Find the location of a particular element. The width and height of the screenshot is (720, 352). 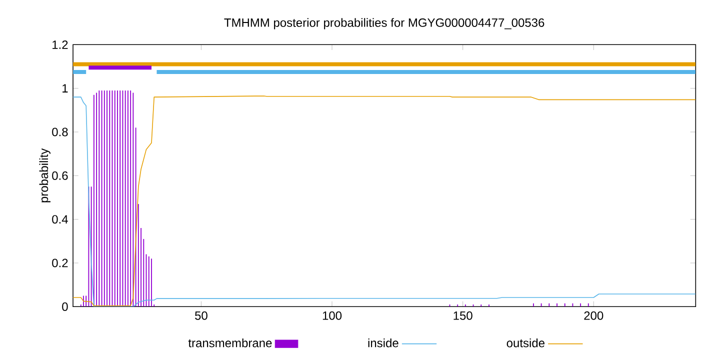

y-tick-label: 0.4 is located at coordinates (60, 219).